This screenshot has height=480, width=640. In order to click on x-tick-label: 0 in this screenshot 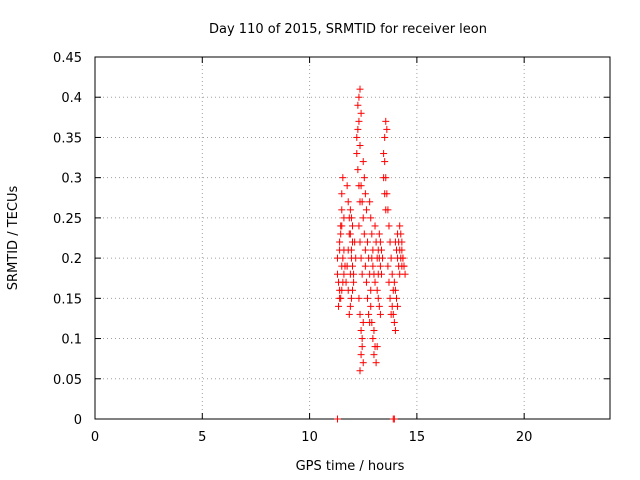, I will do `click(95, 437)`.